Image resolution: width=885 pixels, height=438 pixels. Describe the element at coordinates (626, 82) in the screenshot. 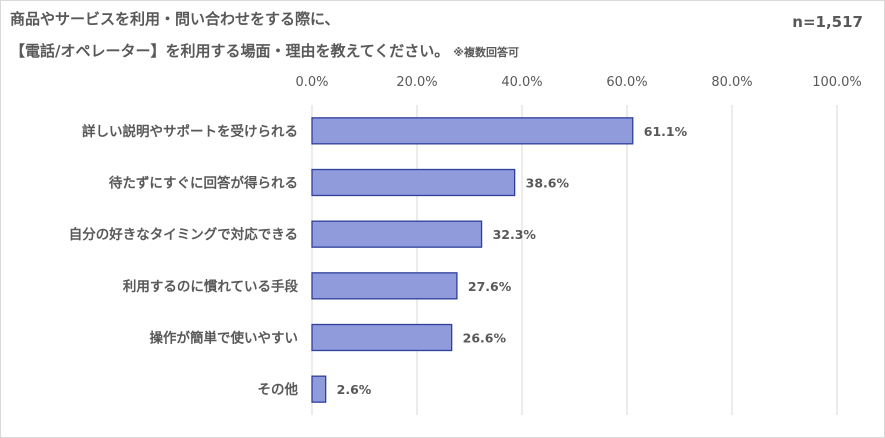

I see `x-tick-label: 60.0%` at that location.